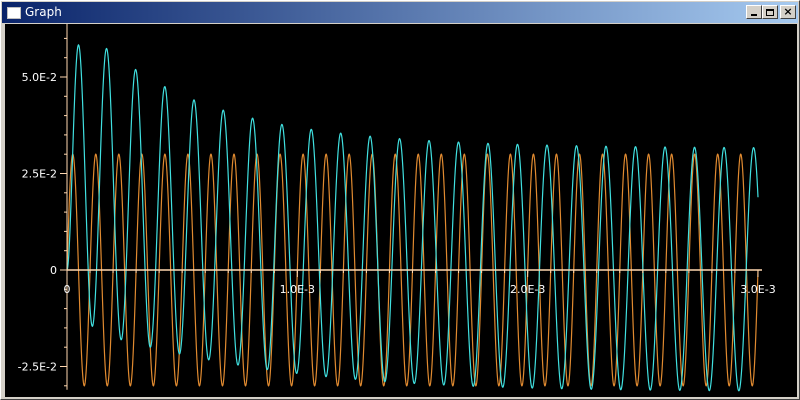 This screenshot has height=400, width=800. I want to click on close-button: ×, so click(788, 12).